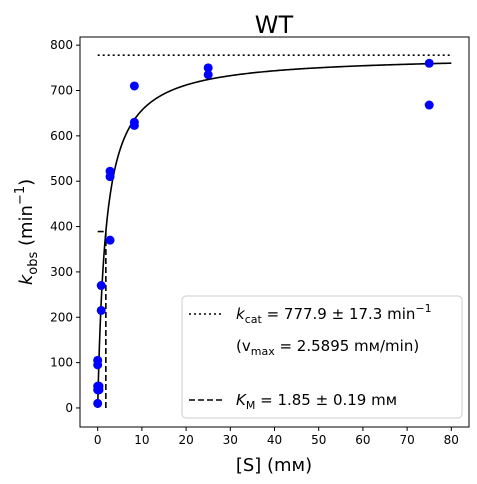 The width and height of the screenshot is (477, 484). Describe the element at coordinates (316, 401) in the screenshot. I see `legend-km-label: KM = 1.85 ± 0.19 mм` at that location.